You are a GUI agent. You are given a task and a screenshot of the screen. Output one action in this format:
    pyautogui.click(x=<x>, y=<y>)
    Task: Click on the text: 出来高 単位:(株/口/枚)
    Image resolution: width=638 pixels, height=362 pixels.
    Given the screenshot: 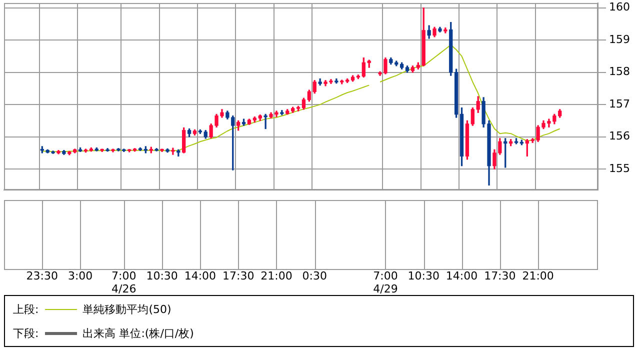 What is the action you would take?
    pyautogui.click(x=138, y=333)
    